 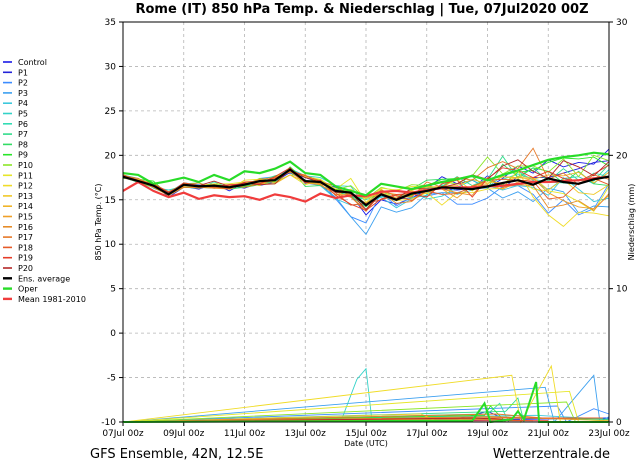 I want to click on y2-axis-ticks: 0 10 20 30, so click(x=618, y=223).